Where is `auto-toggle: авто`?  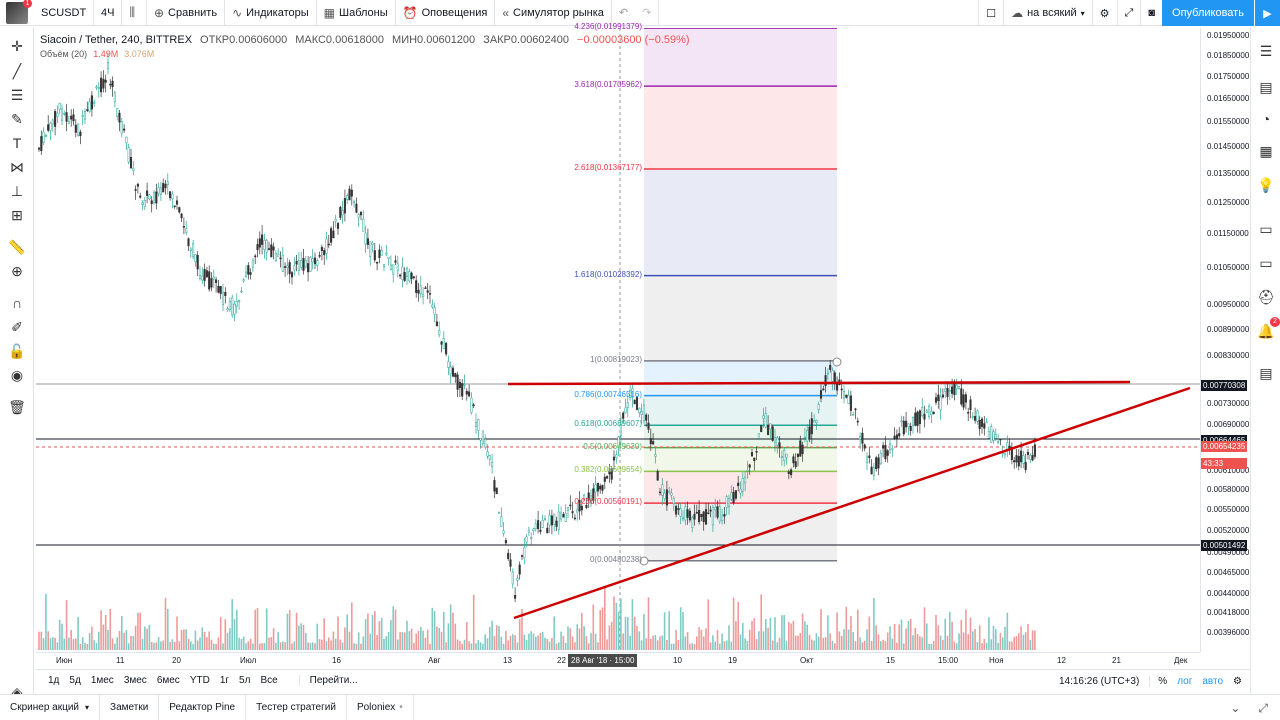 auto-toggle: авто is located at coordinates (1213, 681).